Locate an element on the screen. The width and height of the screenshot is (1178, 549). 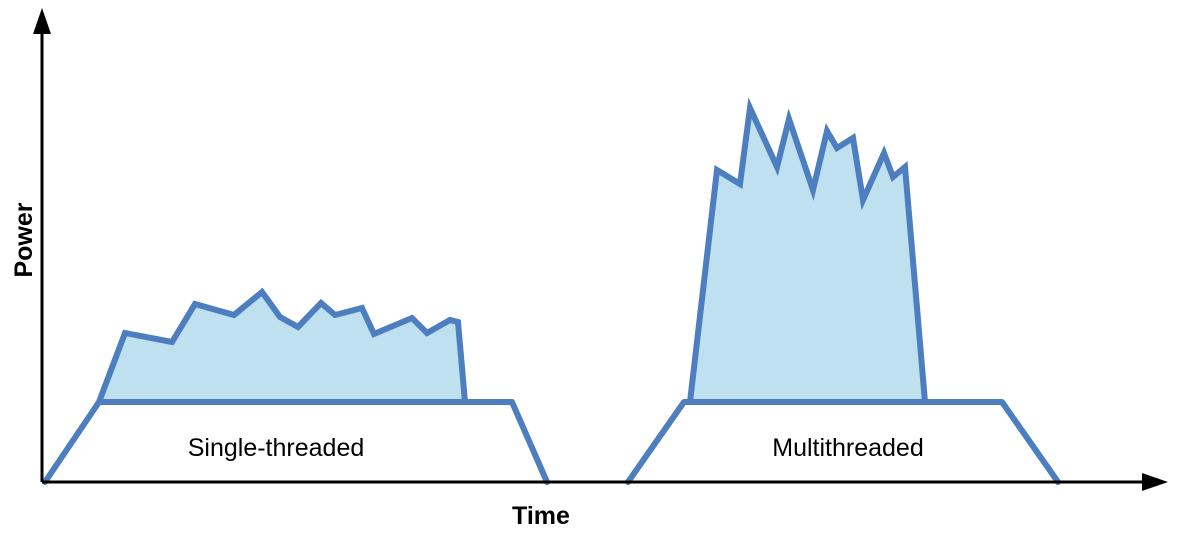
x-axis-arrow-icon is located at coordinates (1155, 482).